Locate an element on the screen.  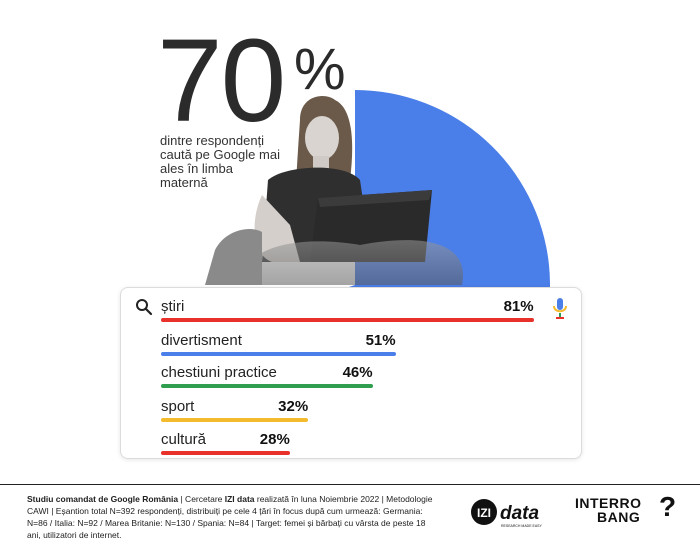
headline-number: 70 is located at coordinates (221, 81).